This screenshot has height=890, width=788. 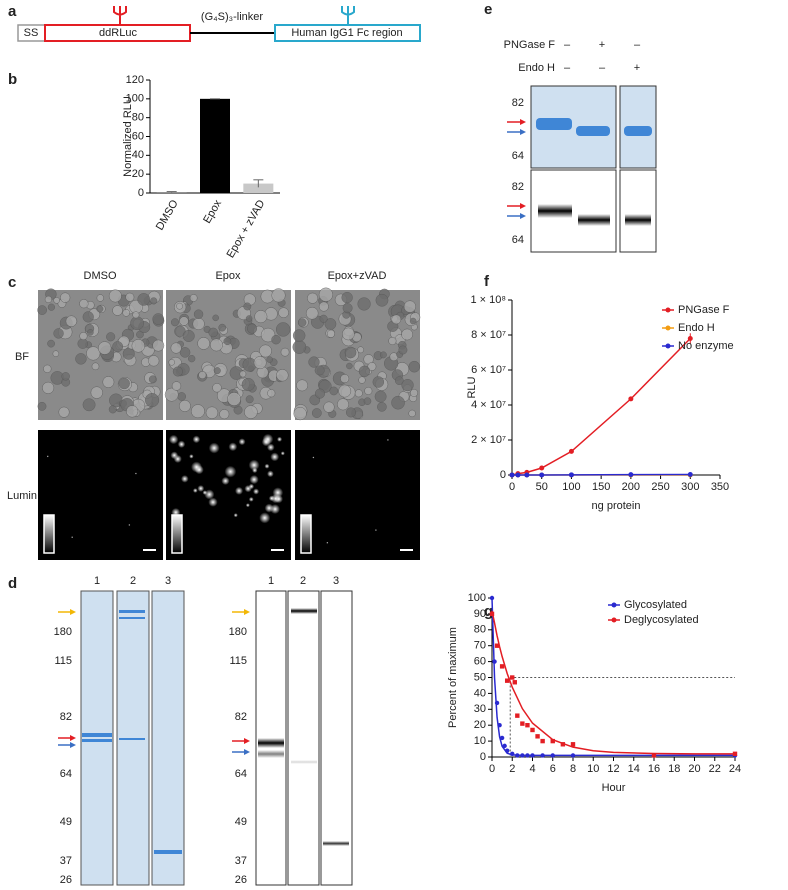 What do you see at coordinates (271, 581) in the screenshot?
I see `lane-label: 1` at bounding box center [271, 581].